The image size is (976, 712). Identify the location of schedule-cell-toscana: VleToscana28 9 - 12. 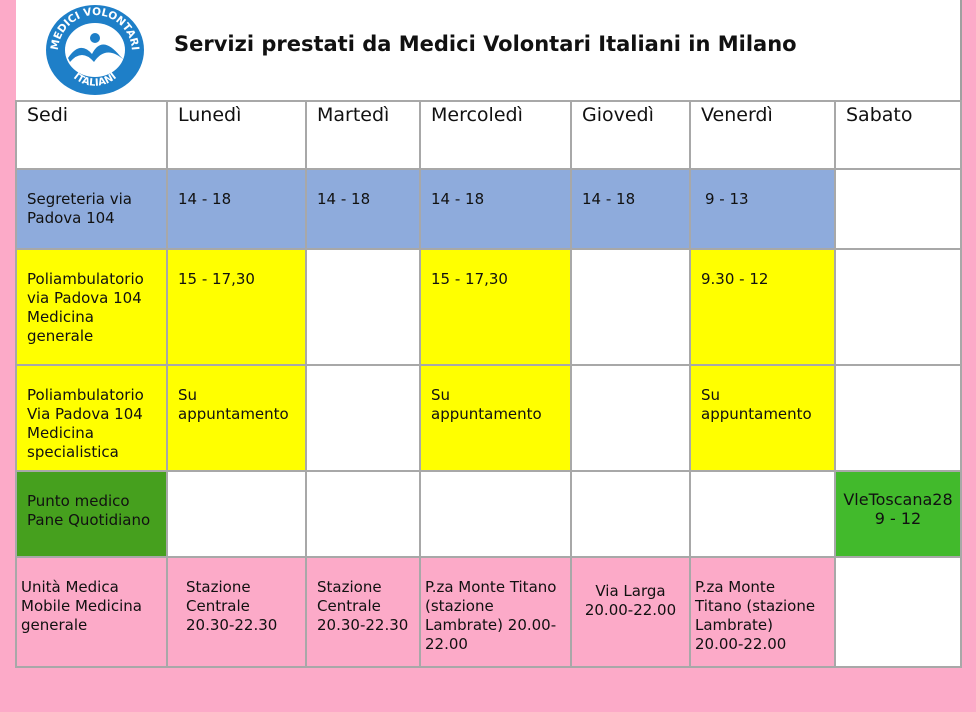
(898, 514).